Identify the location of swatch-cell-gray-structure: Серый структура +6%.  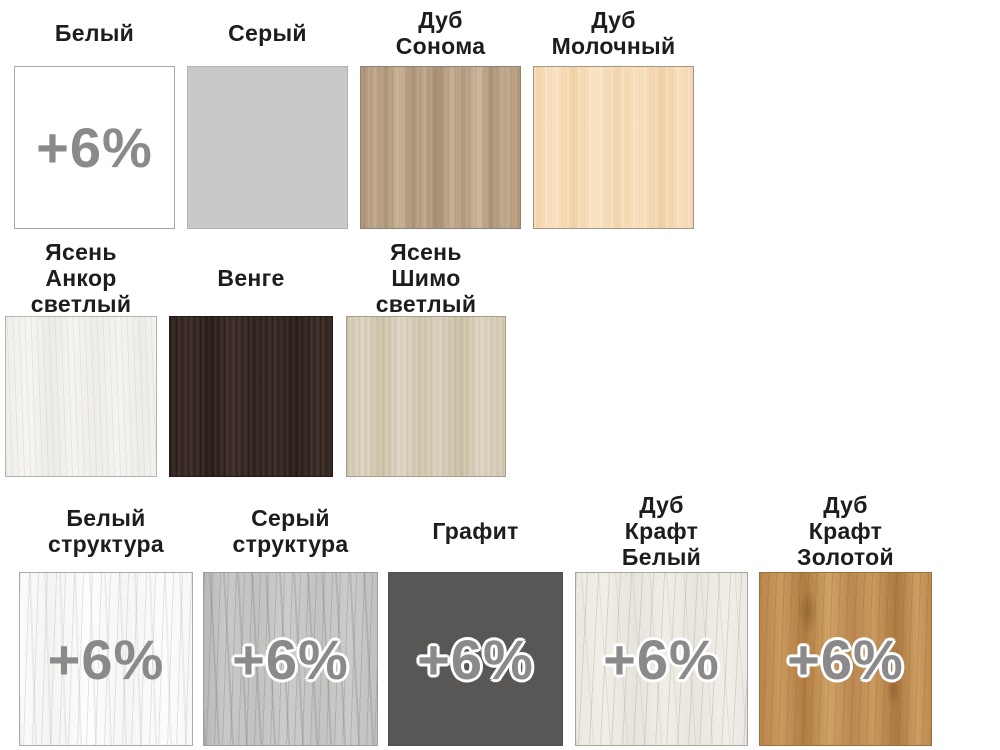
(290, 618).